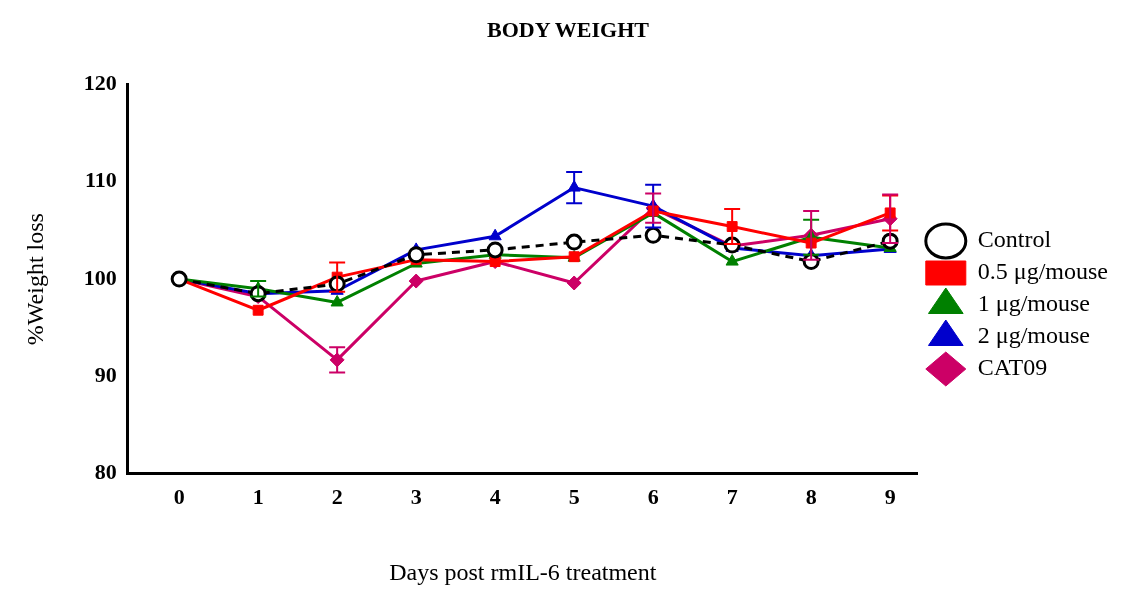 The height and width of the screenshot is (610, 1138). What do you see at coordinates (105, 375) in the screenshot?
I see `y-tick-label: 90` at bounding box center [105, 375].